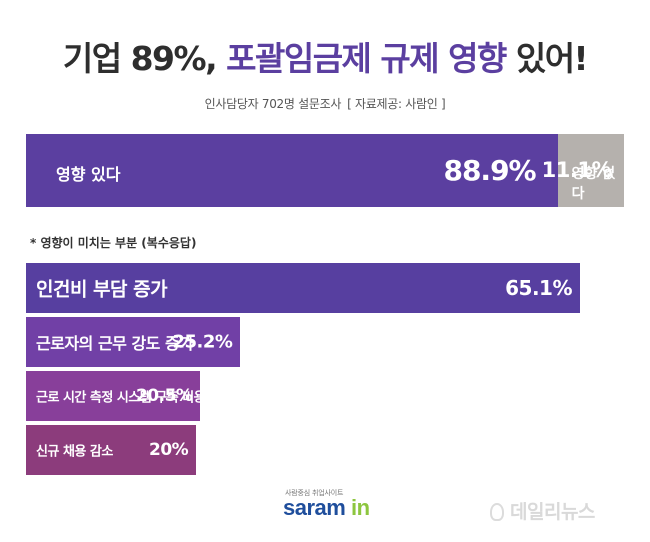  Describe the element at coordinates (292, 170) in the screenshot. I see `split-segment-yes: 영향 있다 88.9%` at that location.